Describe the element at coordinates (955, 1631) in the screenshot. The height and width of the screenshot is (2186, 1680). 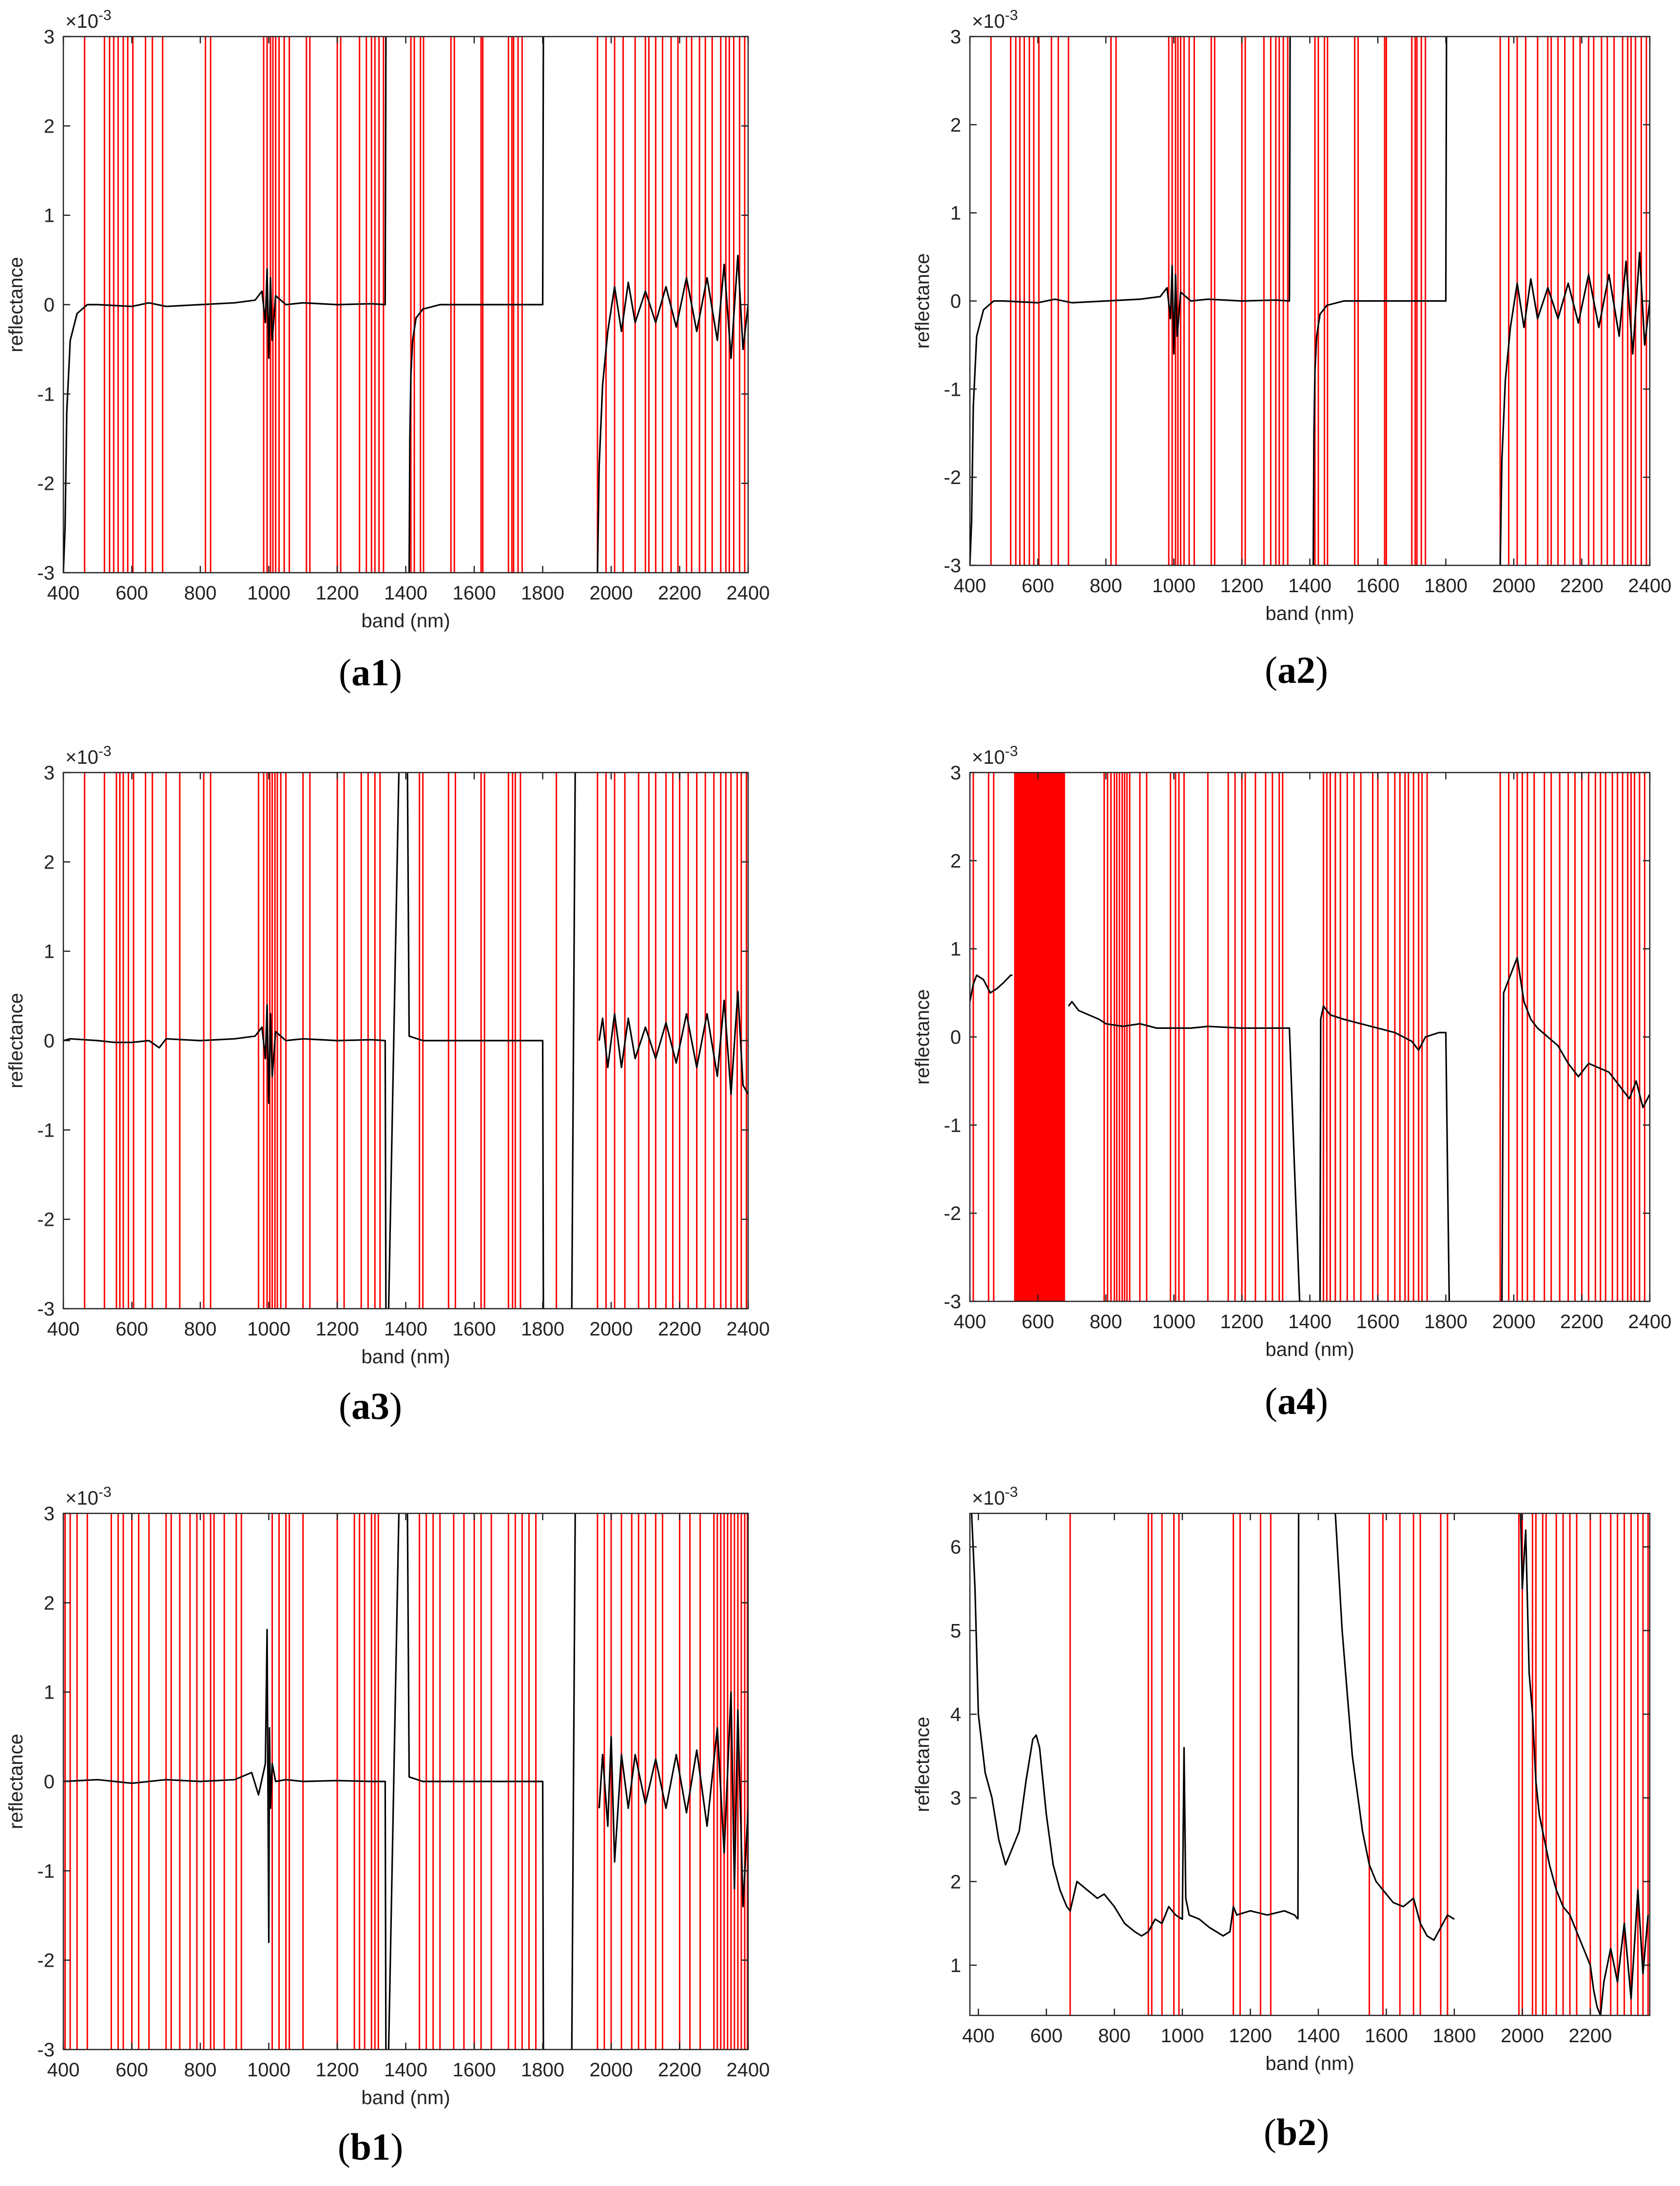
I see `y-tick-label: 5` at that location.